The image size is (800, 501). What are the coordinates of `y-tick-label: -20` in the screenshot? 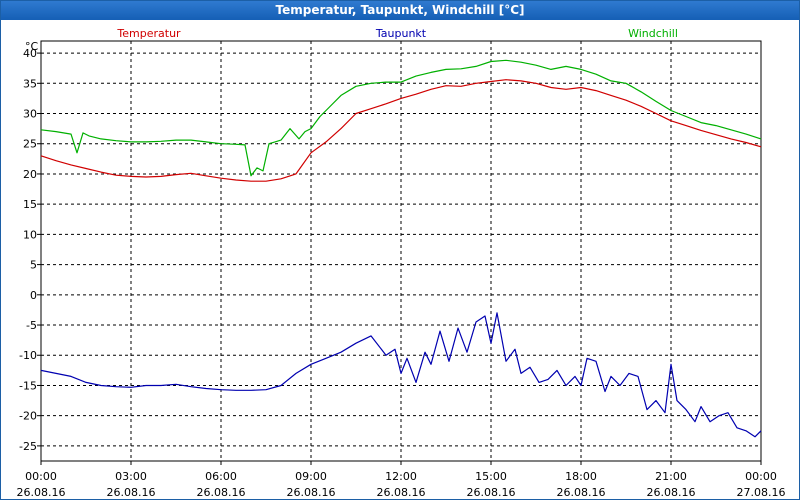 It's located at (28, 416).